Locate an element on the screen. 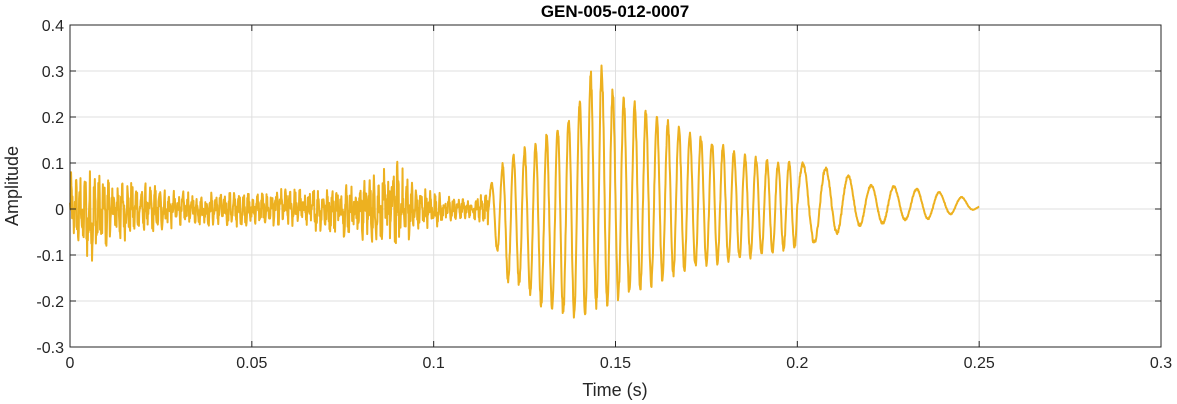 The height and width of the screenshot is (404, 1177). x-tick-label: 0.25 is located at coordinates (979, 363).